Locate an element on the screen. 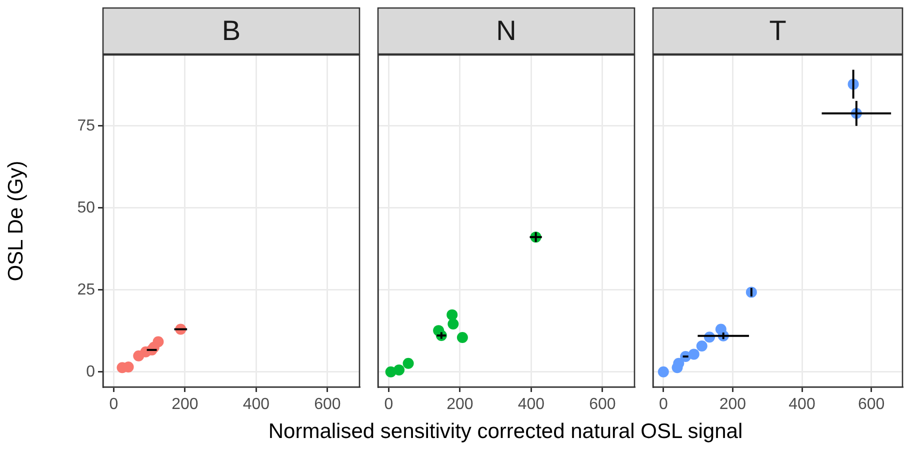  y-tick-label: 25 is located at coordinates (86, 289).